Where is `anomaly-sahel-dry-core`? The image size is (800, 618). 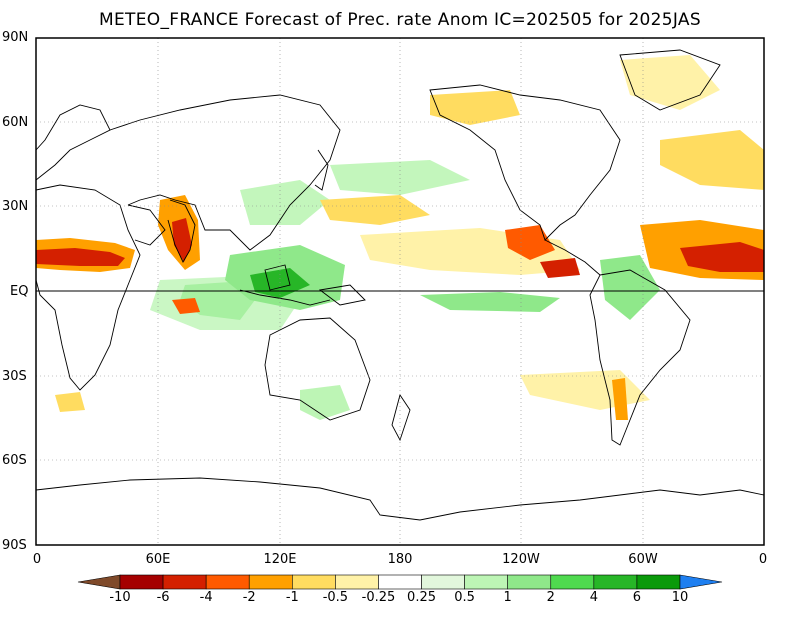 anomaly-sahel-dry-core is located at coordinates (80, 257).